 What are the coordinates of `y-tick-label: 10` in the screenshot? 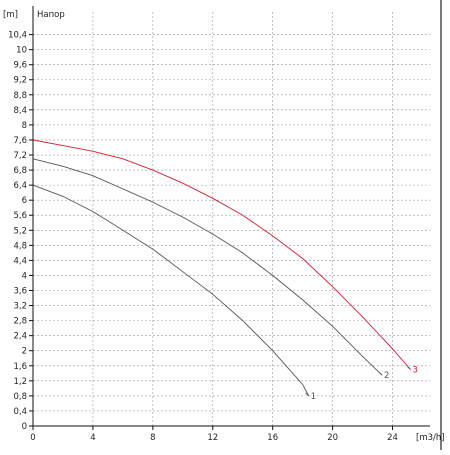 It's located at (21, 51).